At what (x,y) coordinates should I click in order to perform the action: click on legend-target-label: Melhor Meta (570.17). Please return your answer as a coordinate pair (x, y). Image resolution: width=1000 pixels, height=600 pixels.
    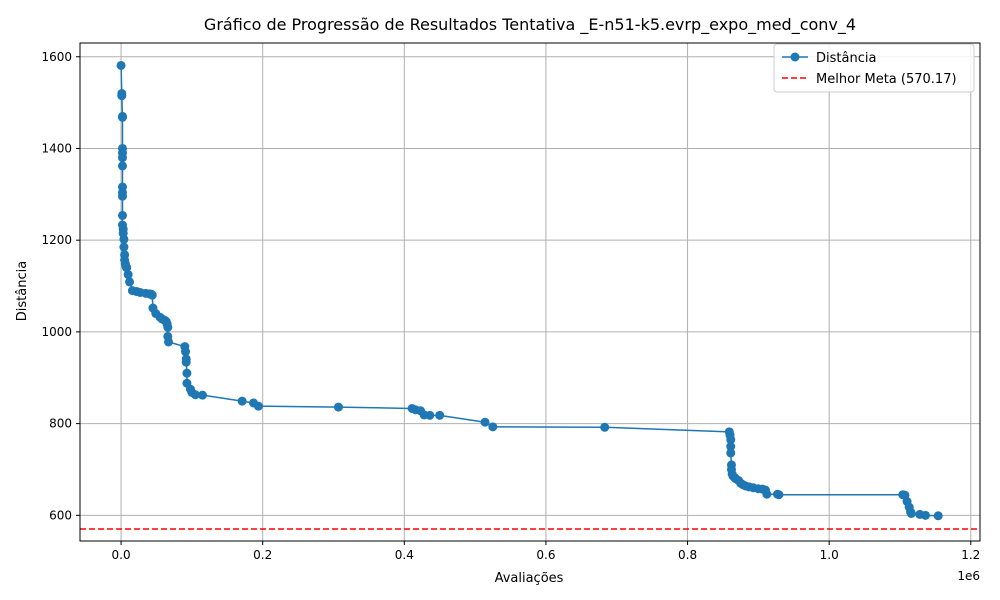
    Looking at the image, I should click on (886, 79).